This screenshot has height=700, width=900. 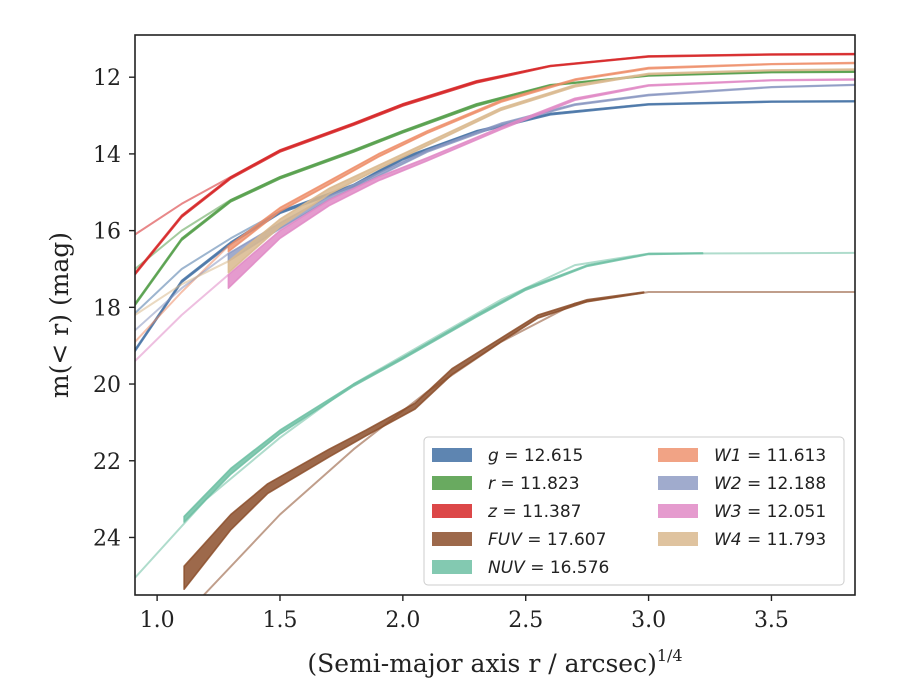 I want to click on x-tick-label: 3.0, so click(x=648, y=620).